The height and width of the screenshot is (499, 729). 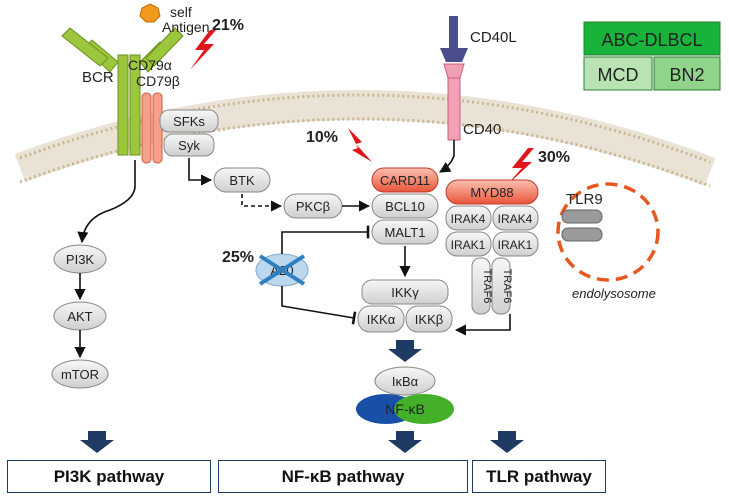 What do you see at coordinates (150, 13) in the screenshot?
I see `self-antigen-icon` at bounding box center [150, 13].